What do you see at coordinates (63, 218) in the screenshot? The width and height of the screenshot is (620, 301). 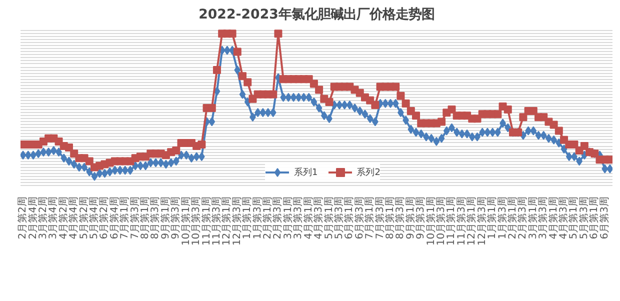 I see `x-tick-label: 4月第2周` at bounding box center [63, 218].